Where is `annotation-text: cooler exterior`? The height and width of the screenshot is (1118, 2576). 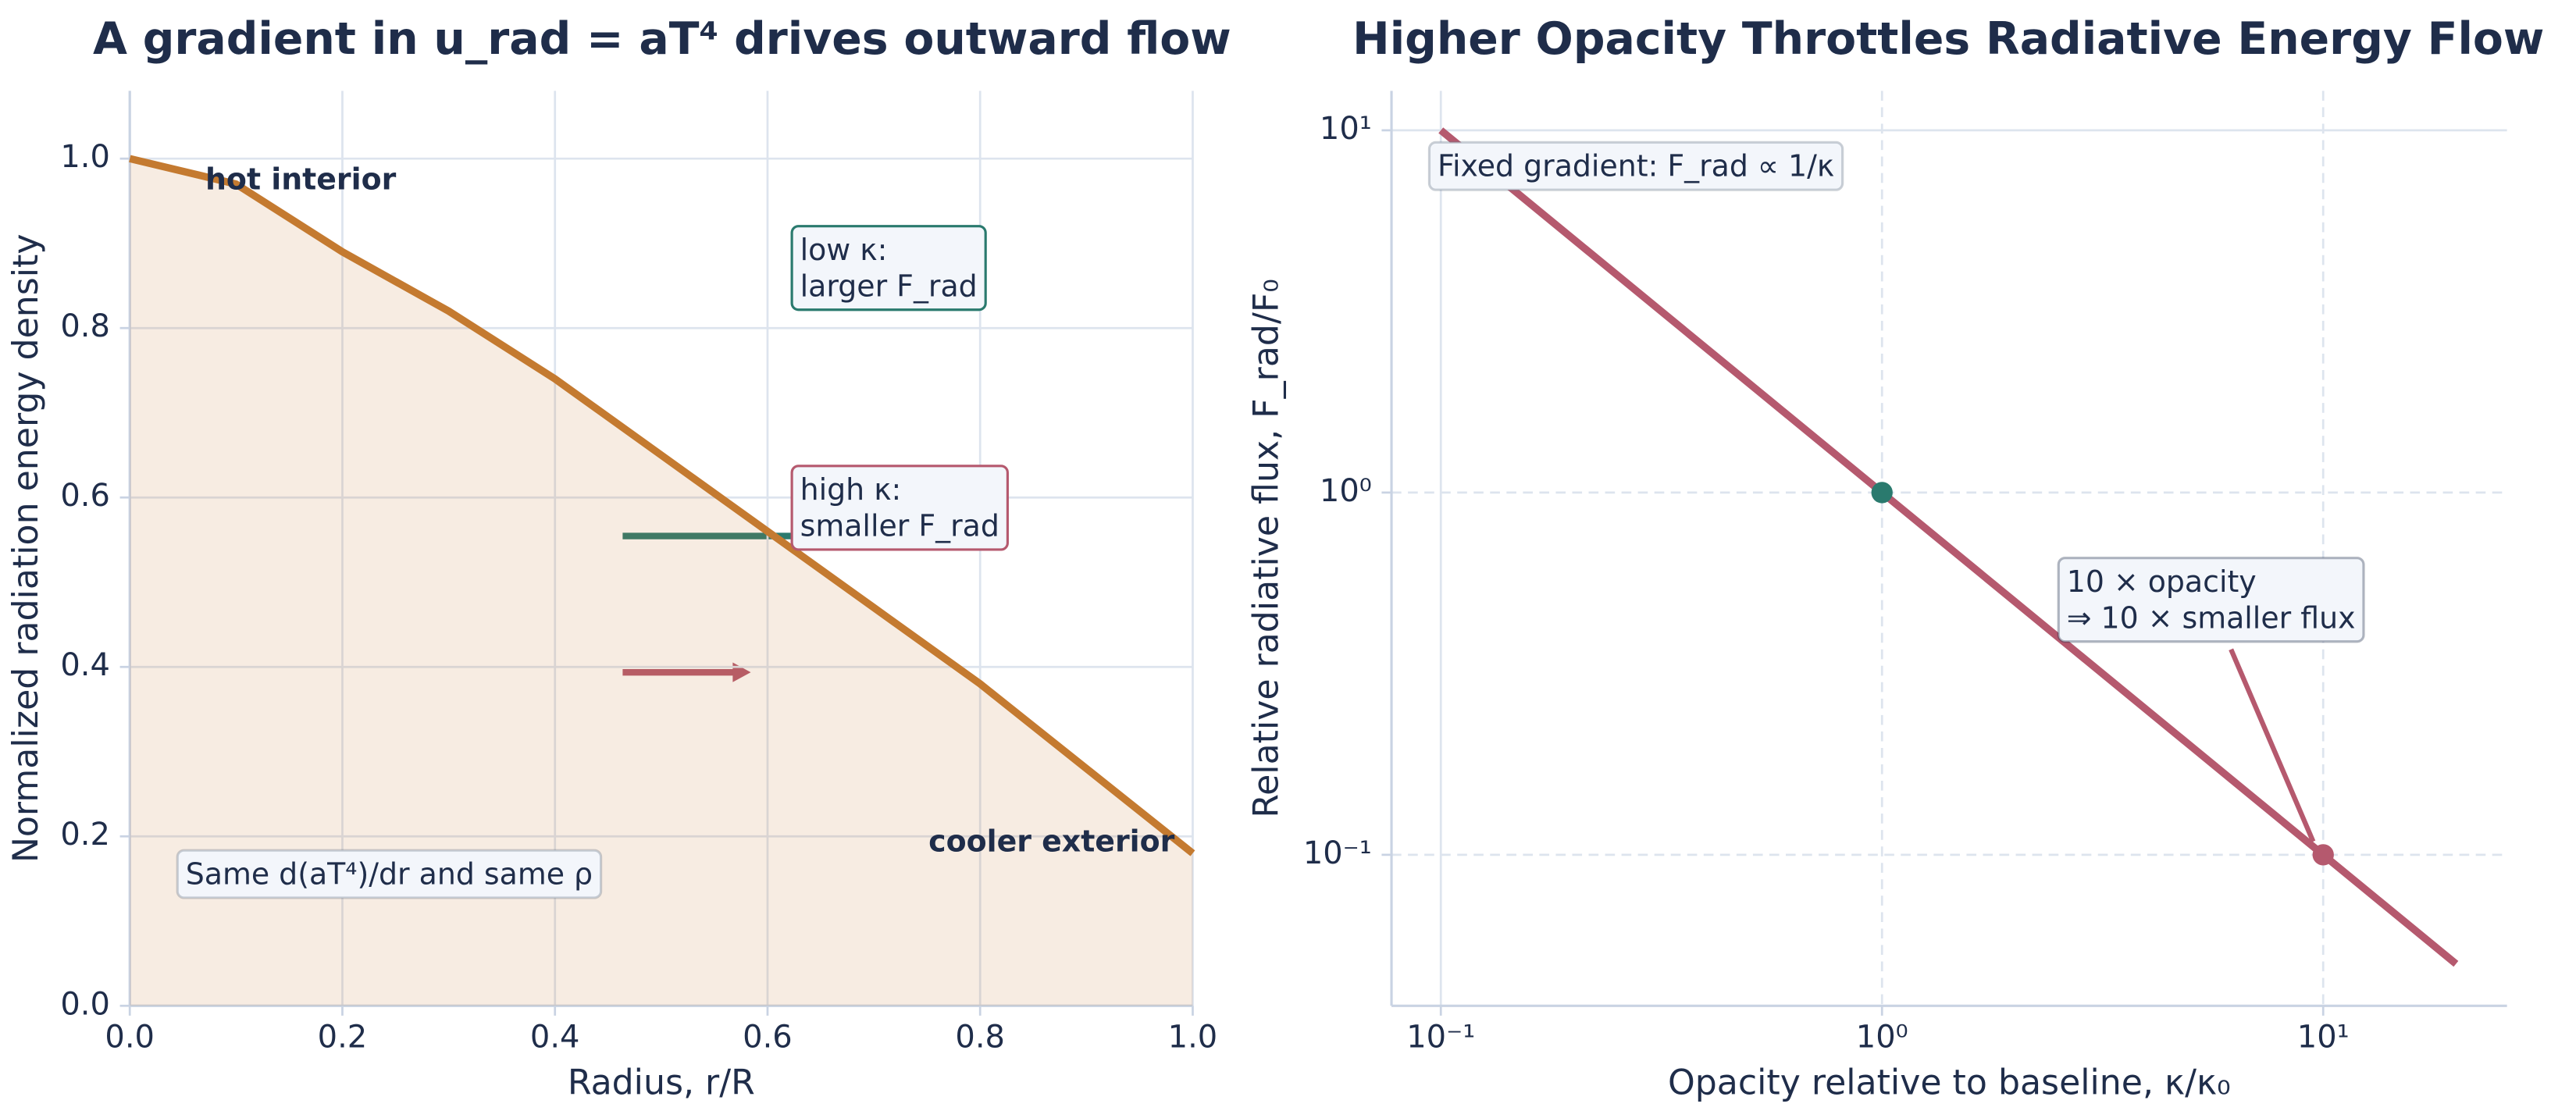 annotation-text: cooler exterior is located at coordinates (1051, 841).